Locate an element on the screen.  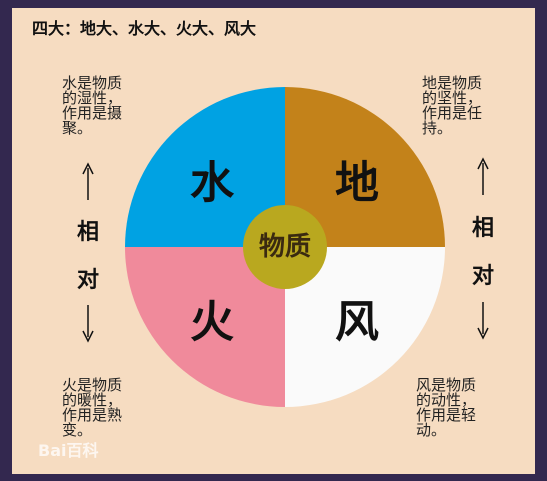
relation-right: 相 对 is located at coordinates (483, 248).